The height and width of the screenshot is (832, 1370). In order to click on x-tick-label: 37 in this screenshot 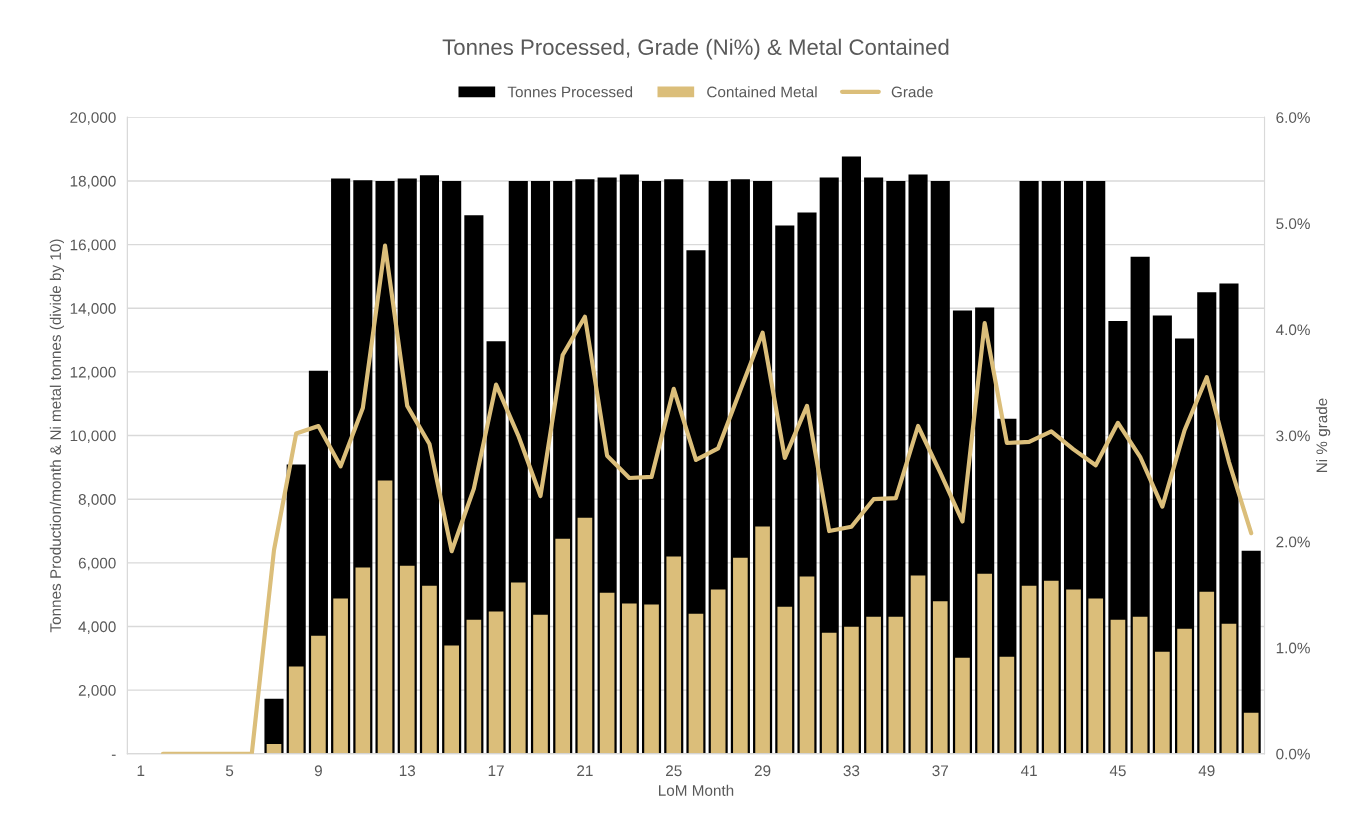, I will do `click(940, 771)`.